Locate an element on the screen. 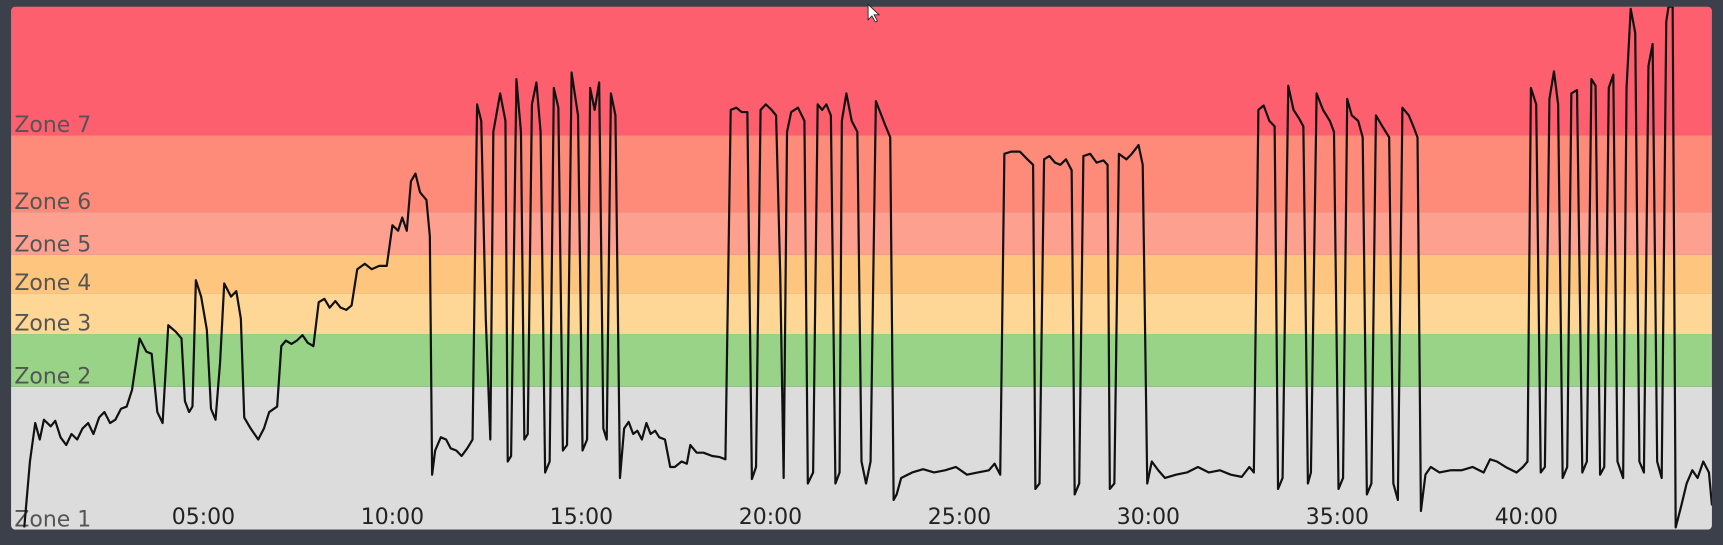 The image size is (1723, 545). x-tick-label: 25:00 is located at coordinates (959, 517).